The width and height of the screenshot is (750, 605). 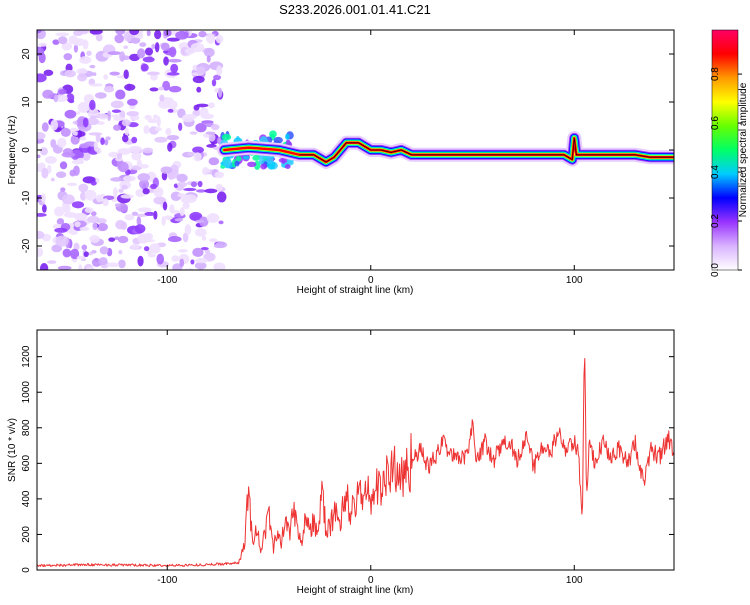 I want to click on spectrogram-noise, so click(x=132, y=150).